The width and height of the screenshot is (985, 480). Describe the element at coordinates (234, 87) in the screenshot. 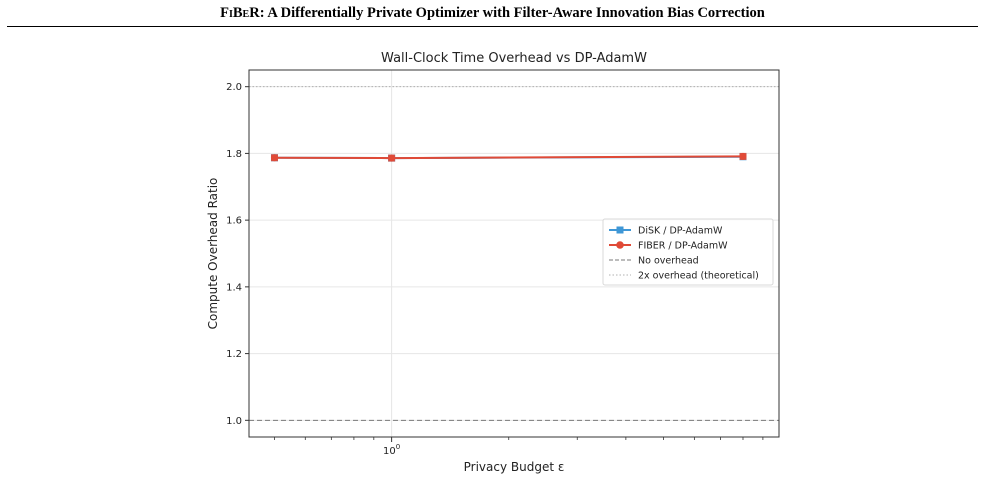

I see `y-tick-label: 2.0` at that location.